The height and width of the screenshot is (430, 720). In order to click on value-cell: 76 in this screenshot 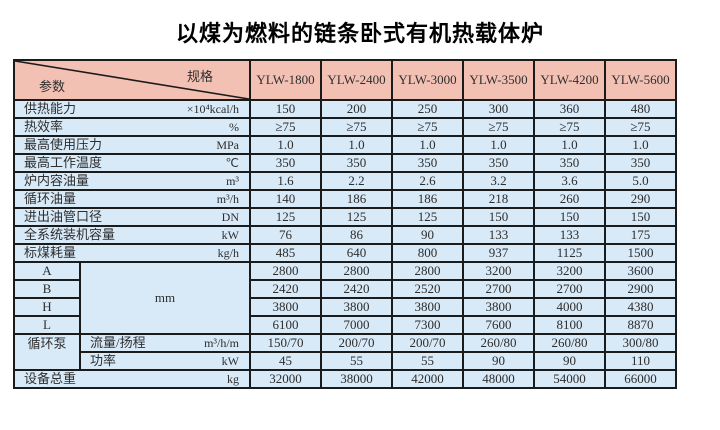, I will do `click(285, 235)`.